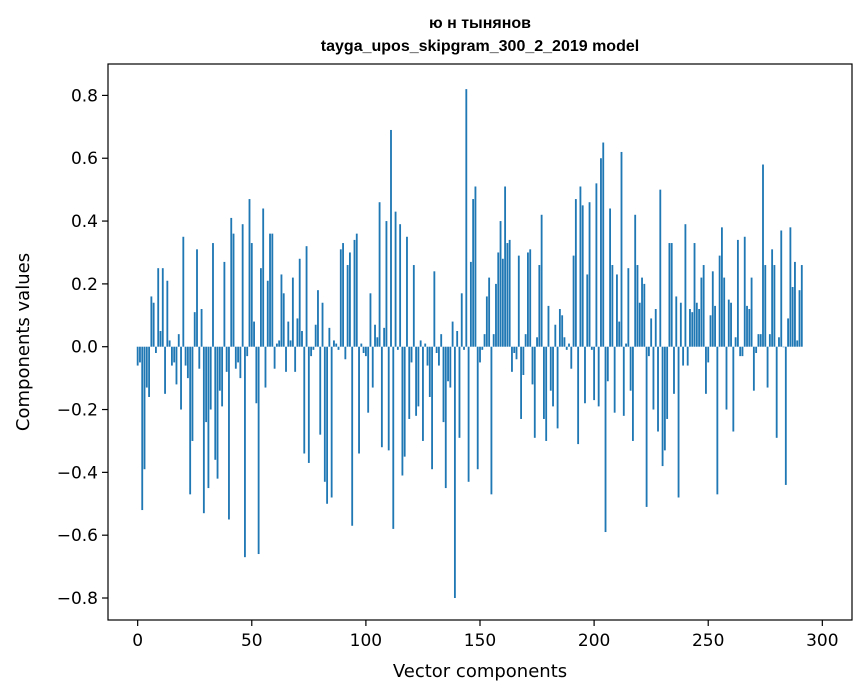 Image resolution: width=867 pixels, height=696 pixels. Describe the element at coordinates (23, 342) in the screenshot. I see `y-axis-label: Components values` at that location.